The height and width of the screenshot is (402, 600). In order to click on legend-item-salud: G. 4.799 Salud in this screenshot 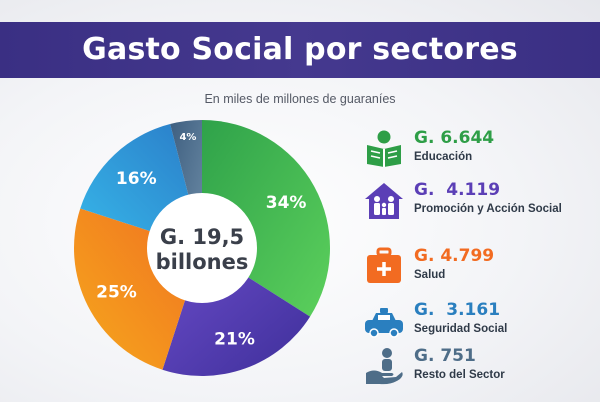, I will do `click(481, 271)`.